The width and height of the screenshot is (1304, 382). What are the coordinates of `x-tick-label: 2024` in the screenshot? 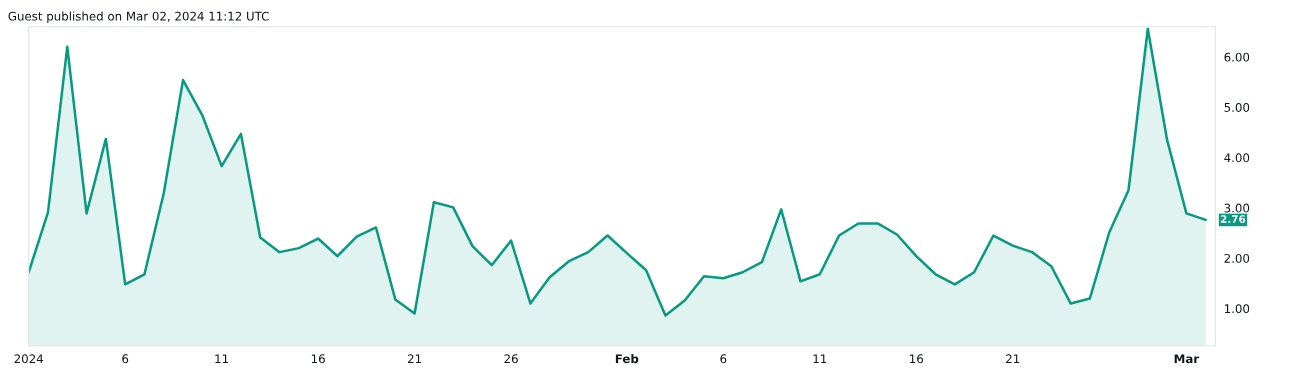 It's located at (29, 359).